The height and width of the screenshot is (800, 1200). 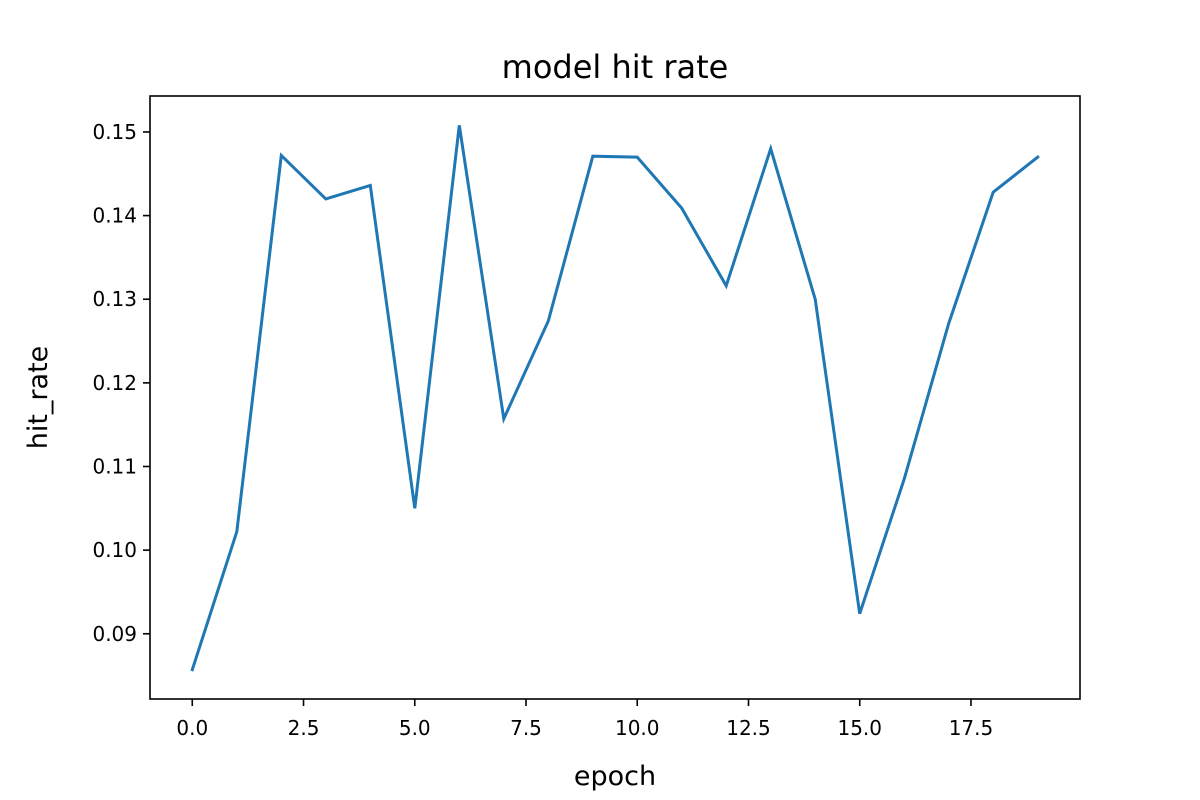 I want to click on x-axis-ticks: 0.0 2.5 5.0 7.5 10.0 12.5 15.0 17.5, so click(x=584, y=719).